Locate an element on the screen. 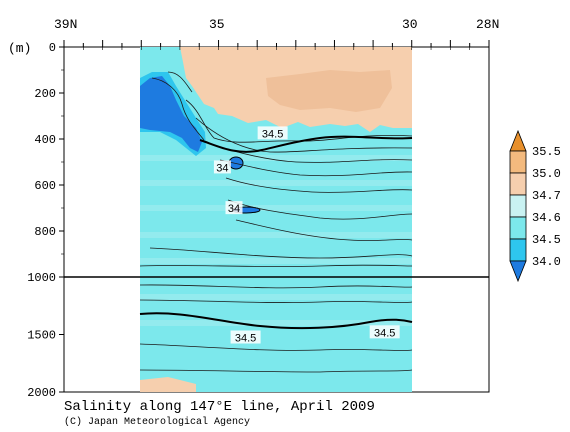 The width and height of the screenshot is (570, 432). colorbar: 35.5 35.0 34.7 34.6 34.5 34.0 is located at coordinates (535, 206).